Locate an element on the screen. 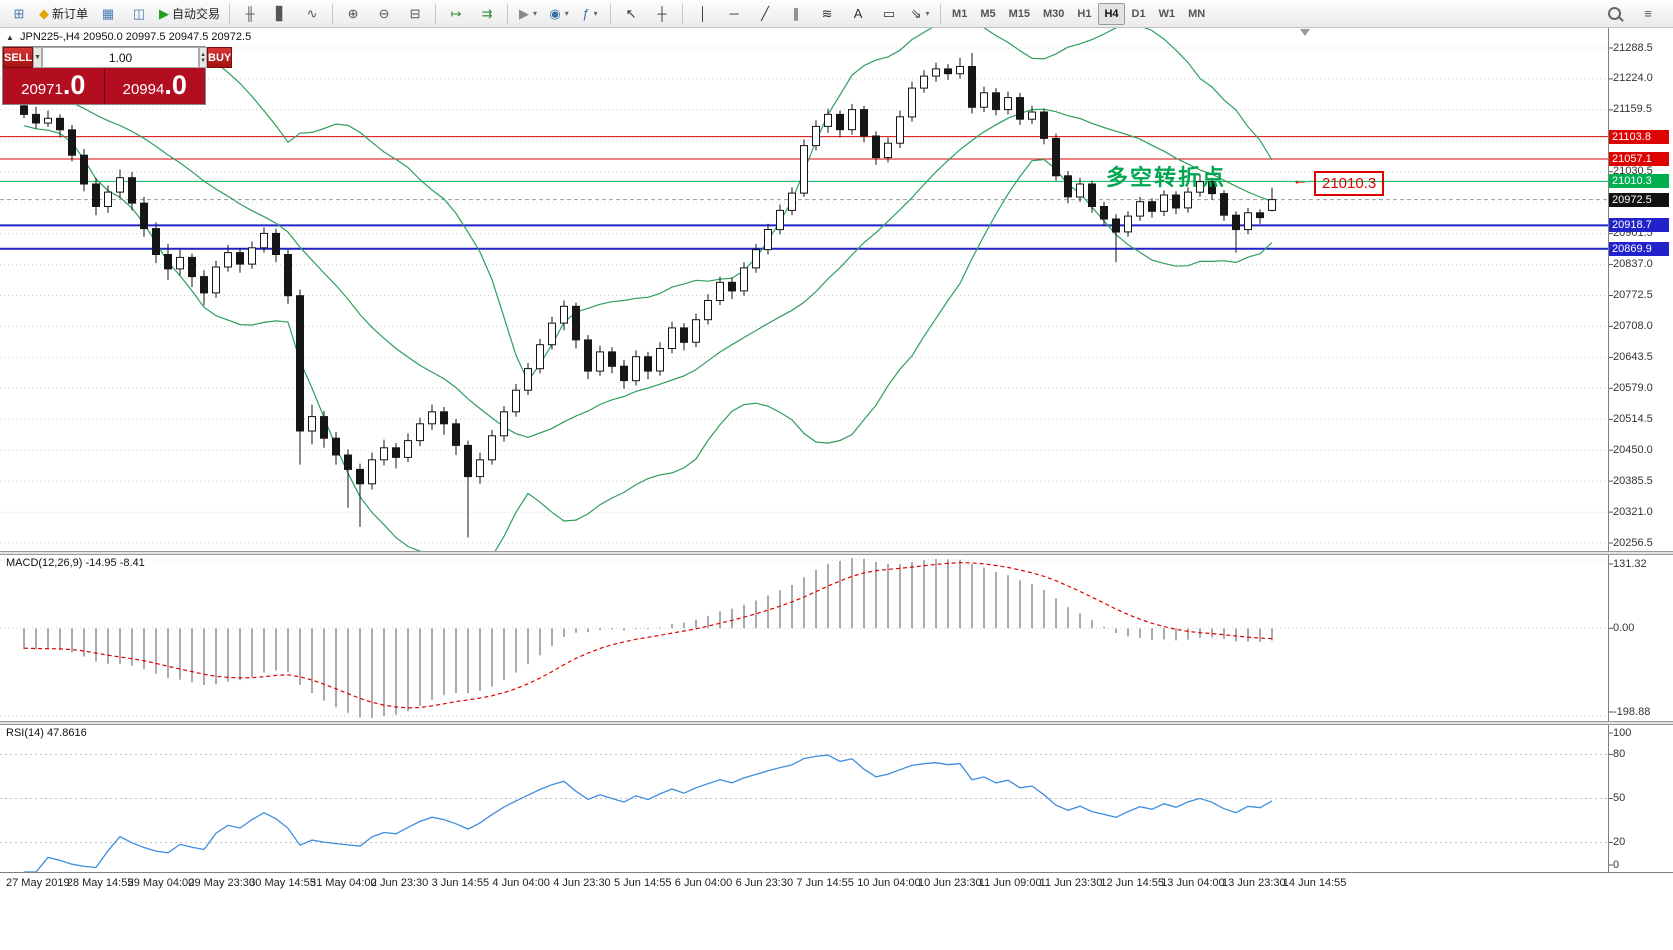 This screenshot has height=950, width=1673. bar-chart-button: ╫ is located at coordinates (250, 14).